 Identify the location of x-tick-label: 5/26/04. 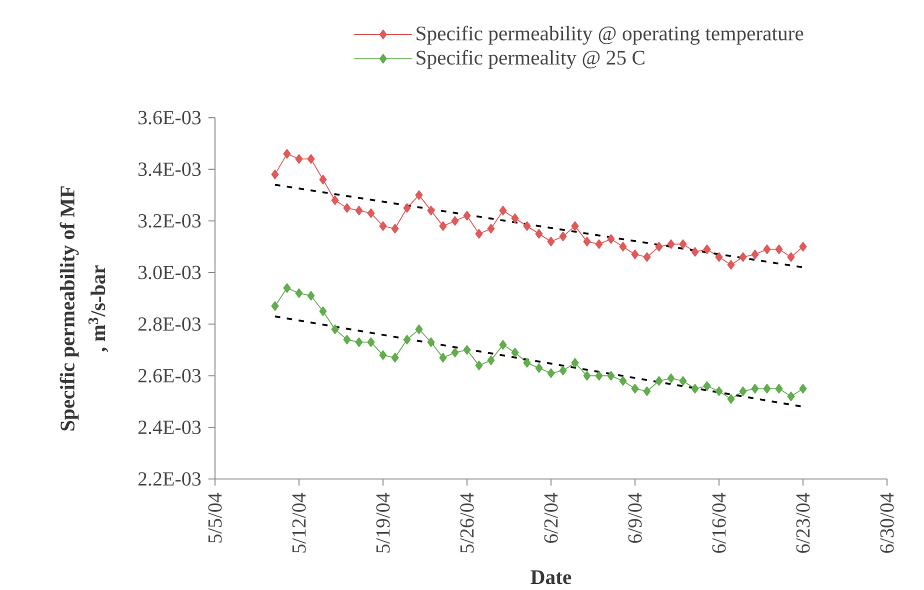
(467, 522).